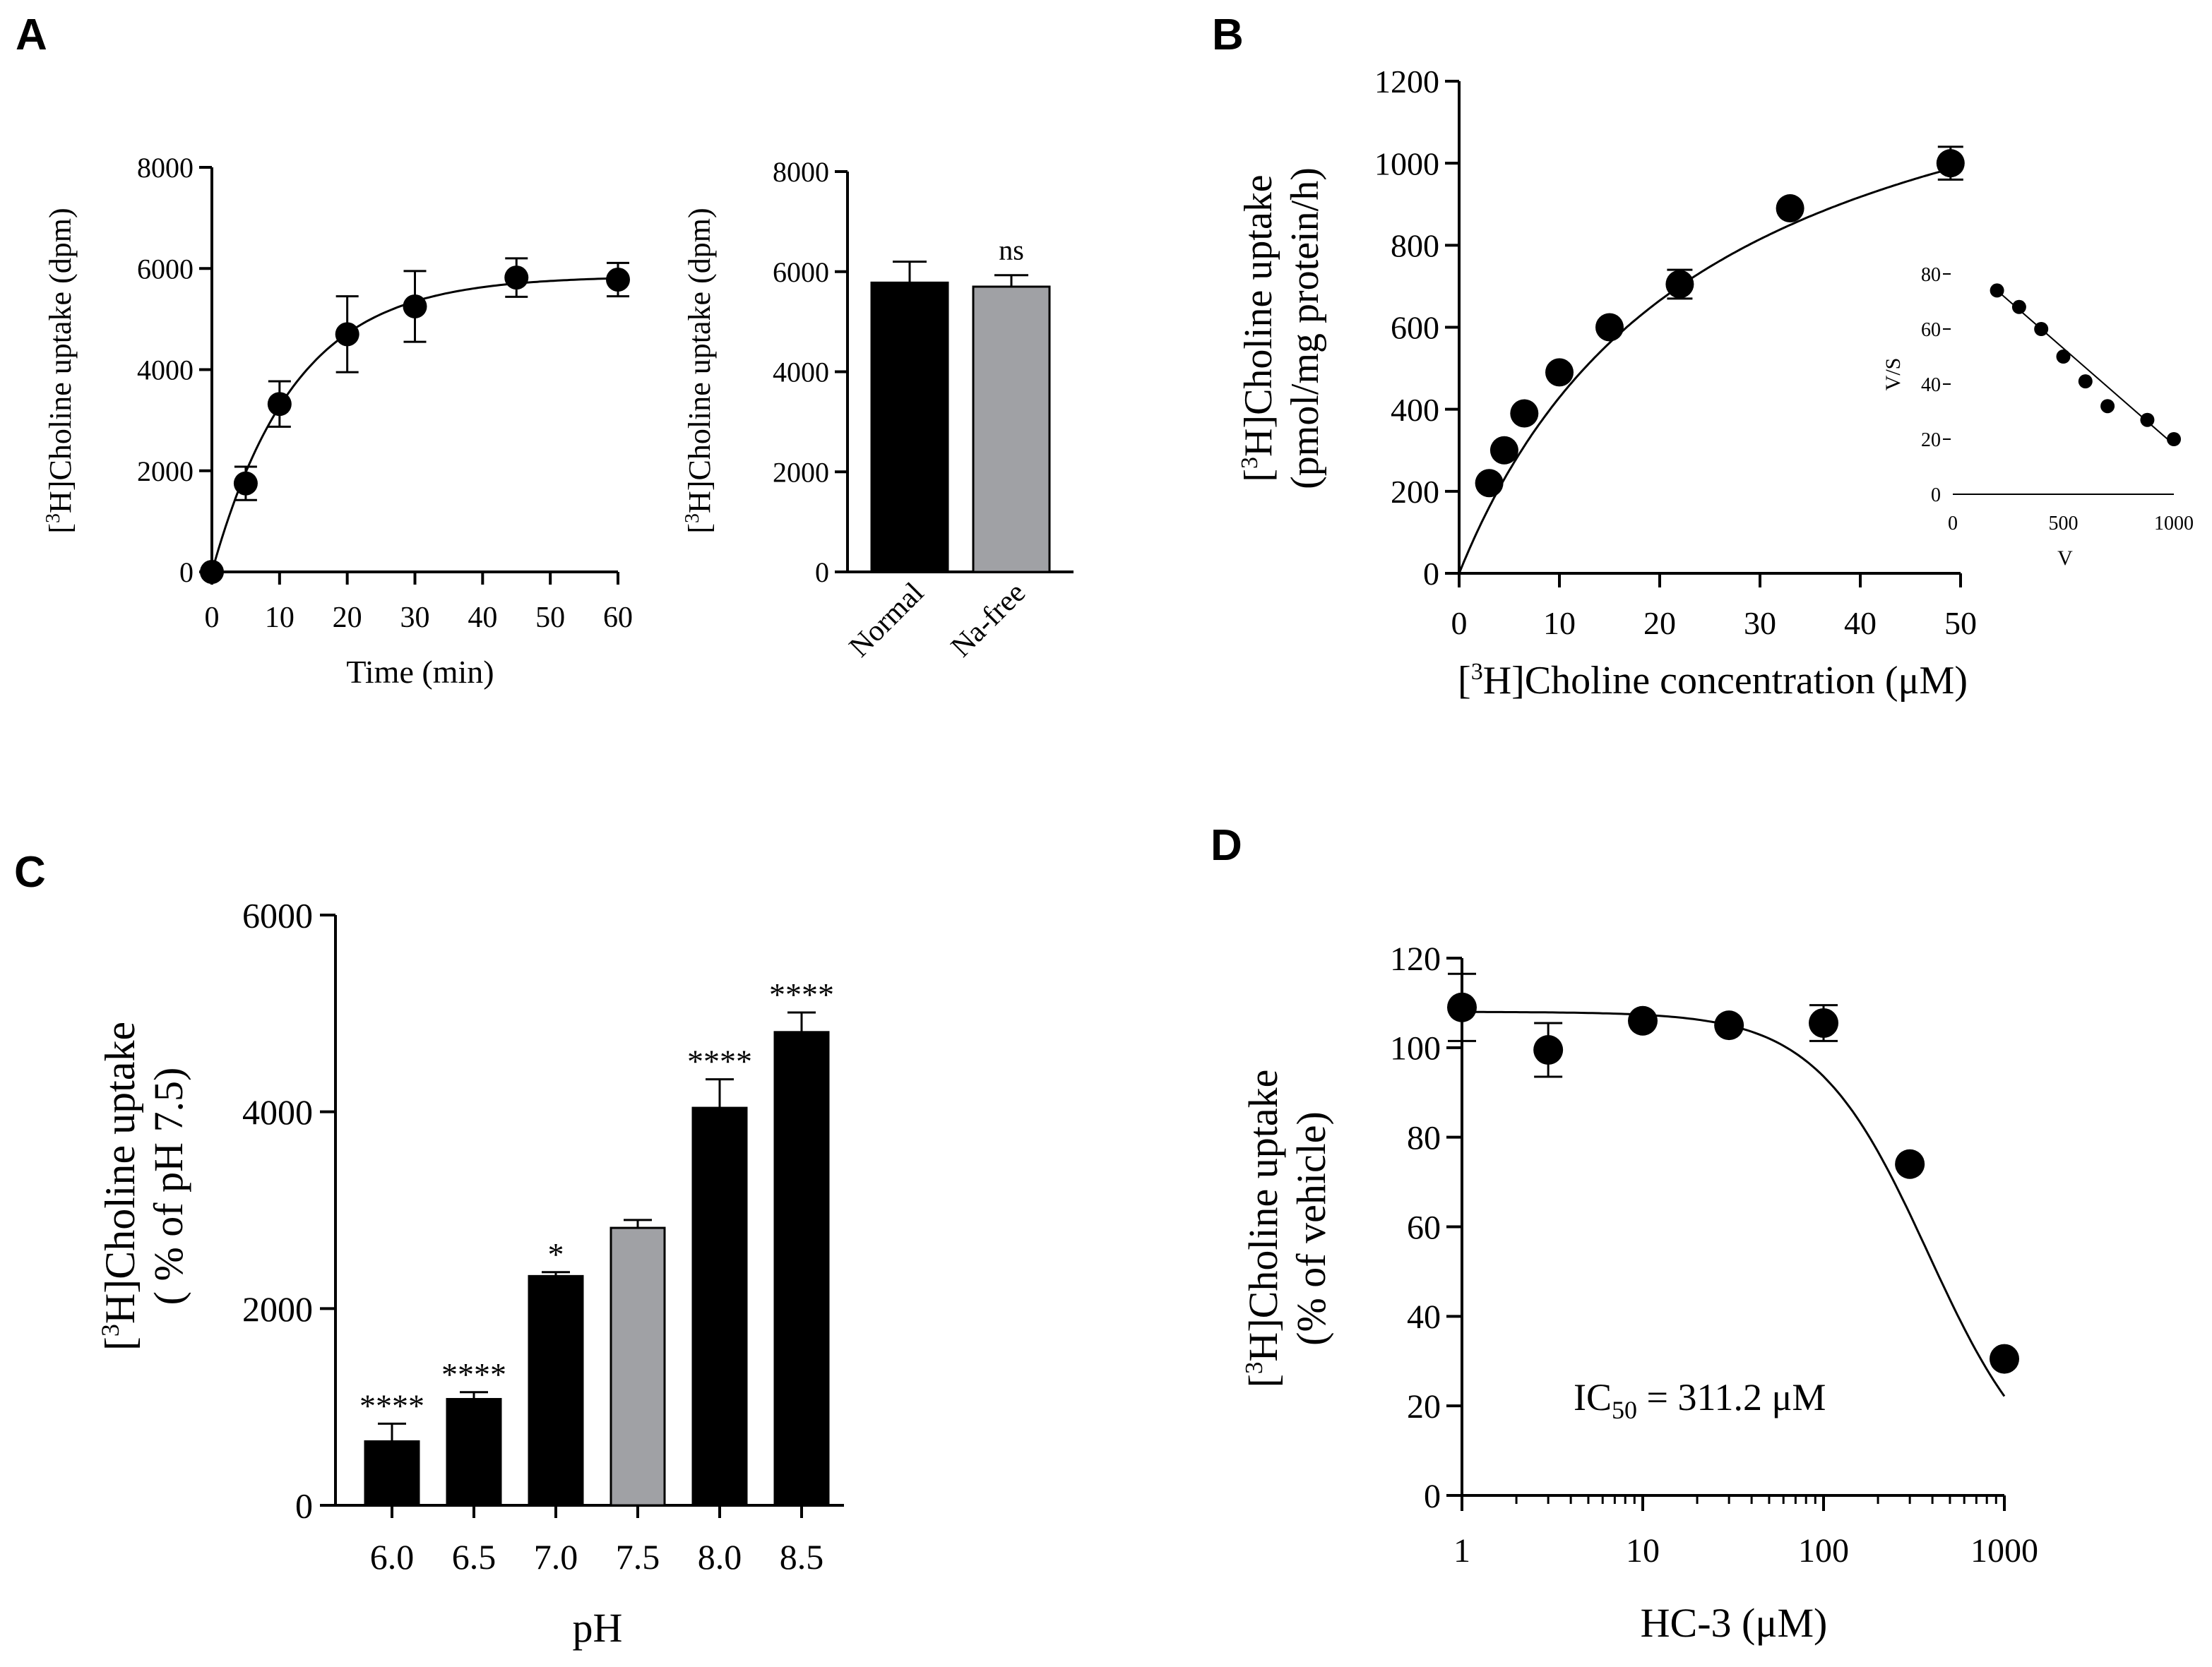  What do you see at coordinates (692, 518) in the screenshot?
I see `chart-a2-ylabel-sup: 3` at bounding box center [692, 518].